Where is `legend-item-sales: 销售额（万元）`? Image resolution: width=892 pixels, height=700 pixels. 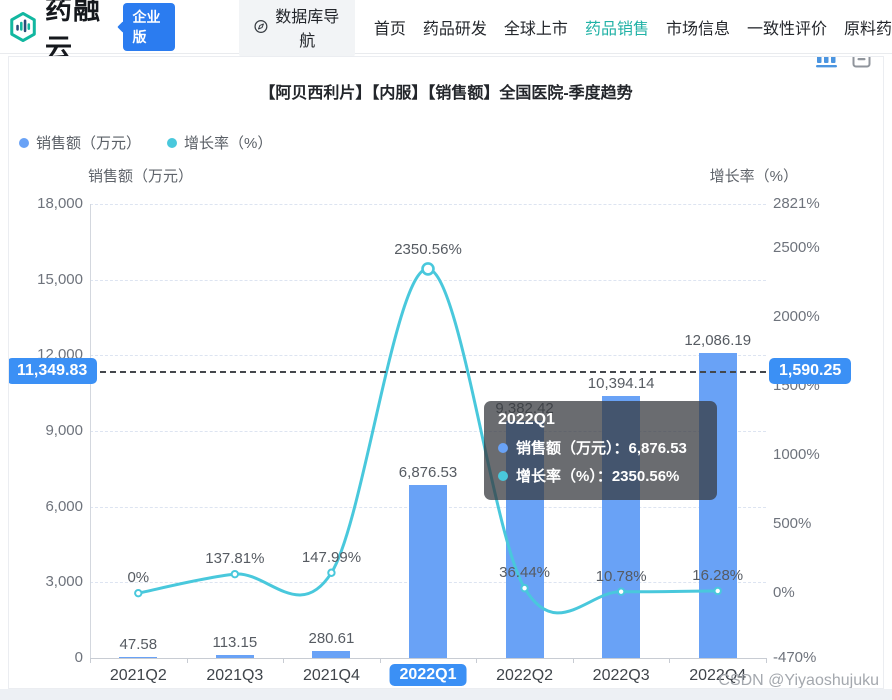 legend-item-sales: 销售额（万元） is located at coordinates (80, 142).